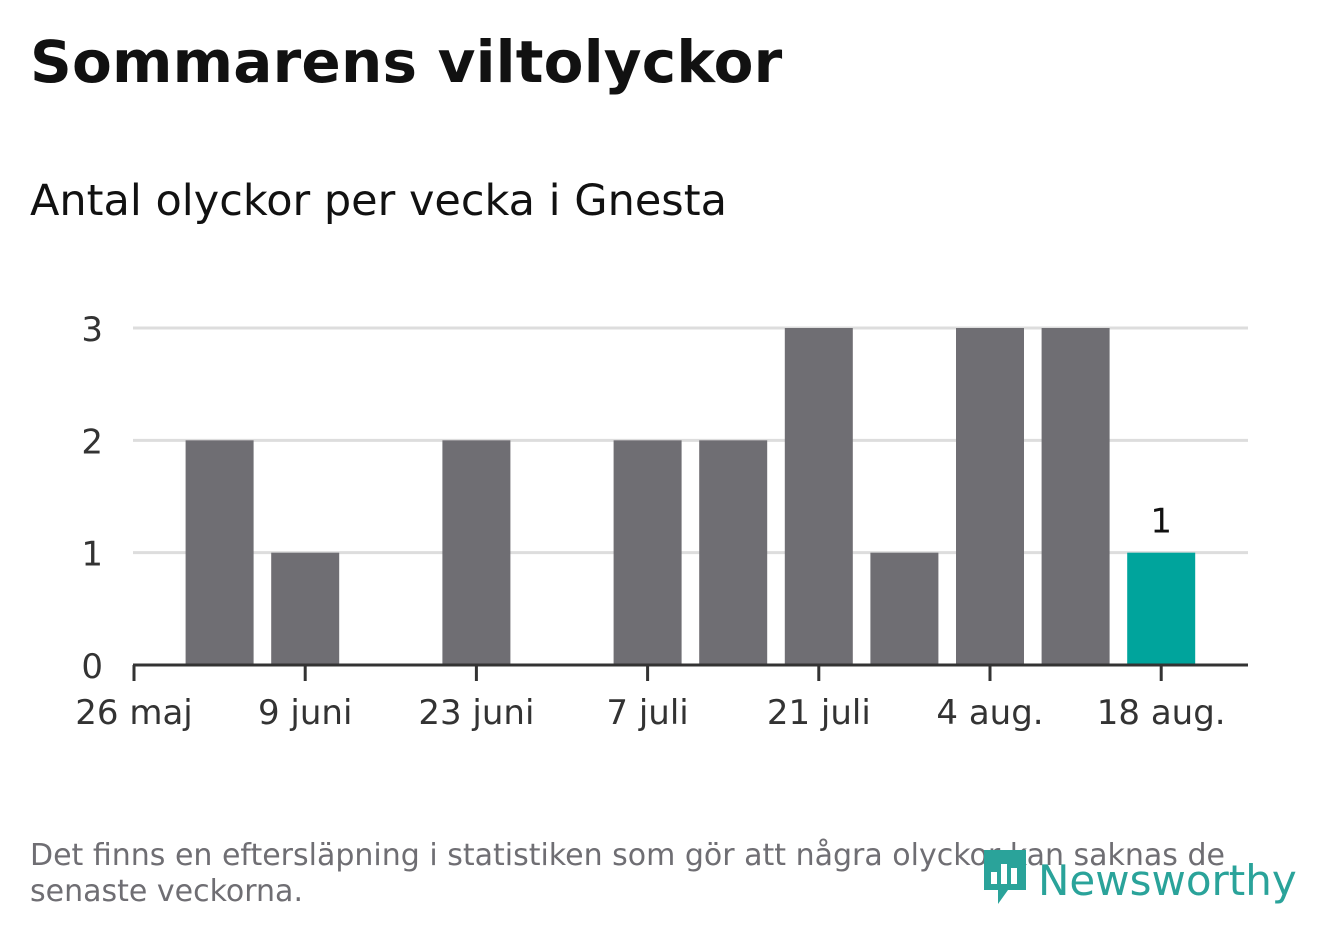 The image size is (1322, 939). What do you see at coordinates (305, 713) in the screenshot?
I see `x-tick-label: 9 juni` at bounding box center [305, 713].